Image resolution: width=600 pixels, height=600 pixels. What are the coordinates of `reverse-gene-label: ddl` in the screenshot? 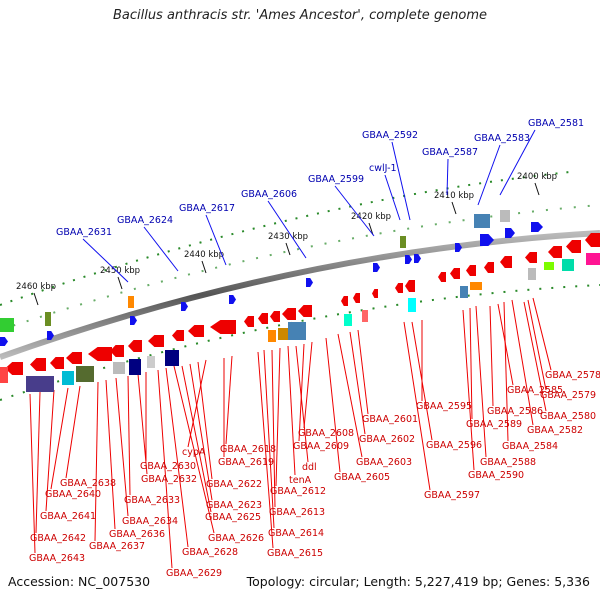 It's located at (309, 467).